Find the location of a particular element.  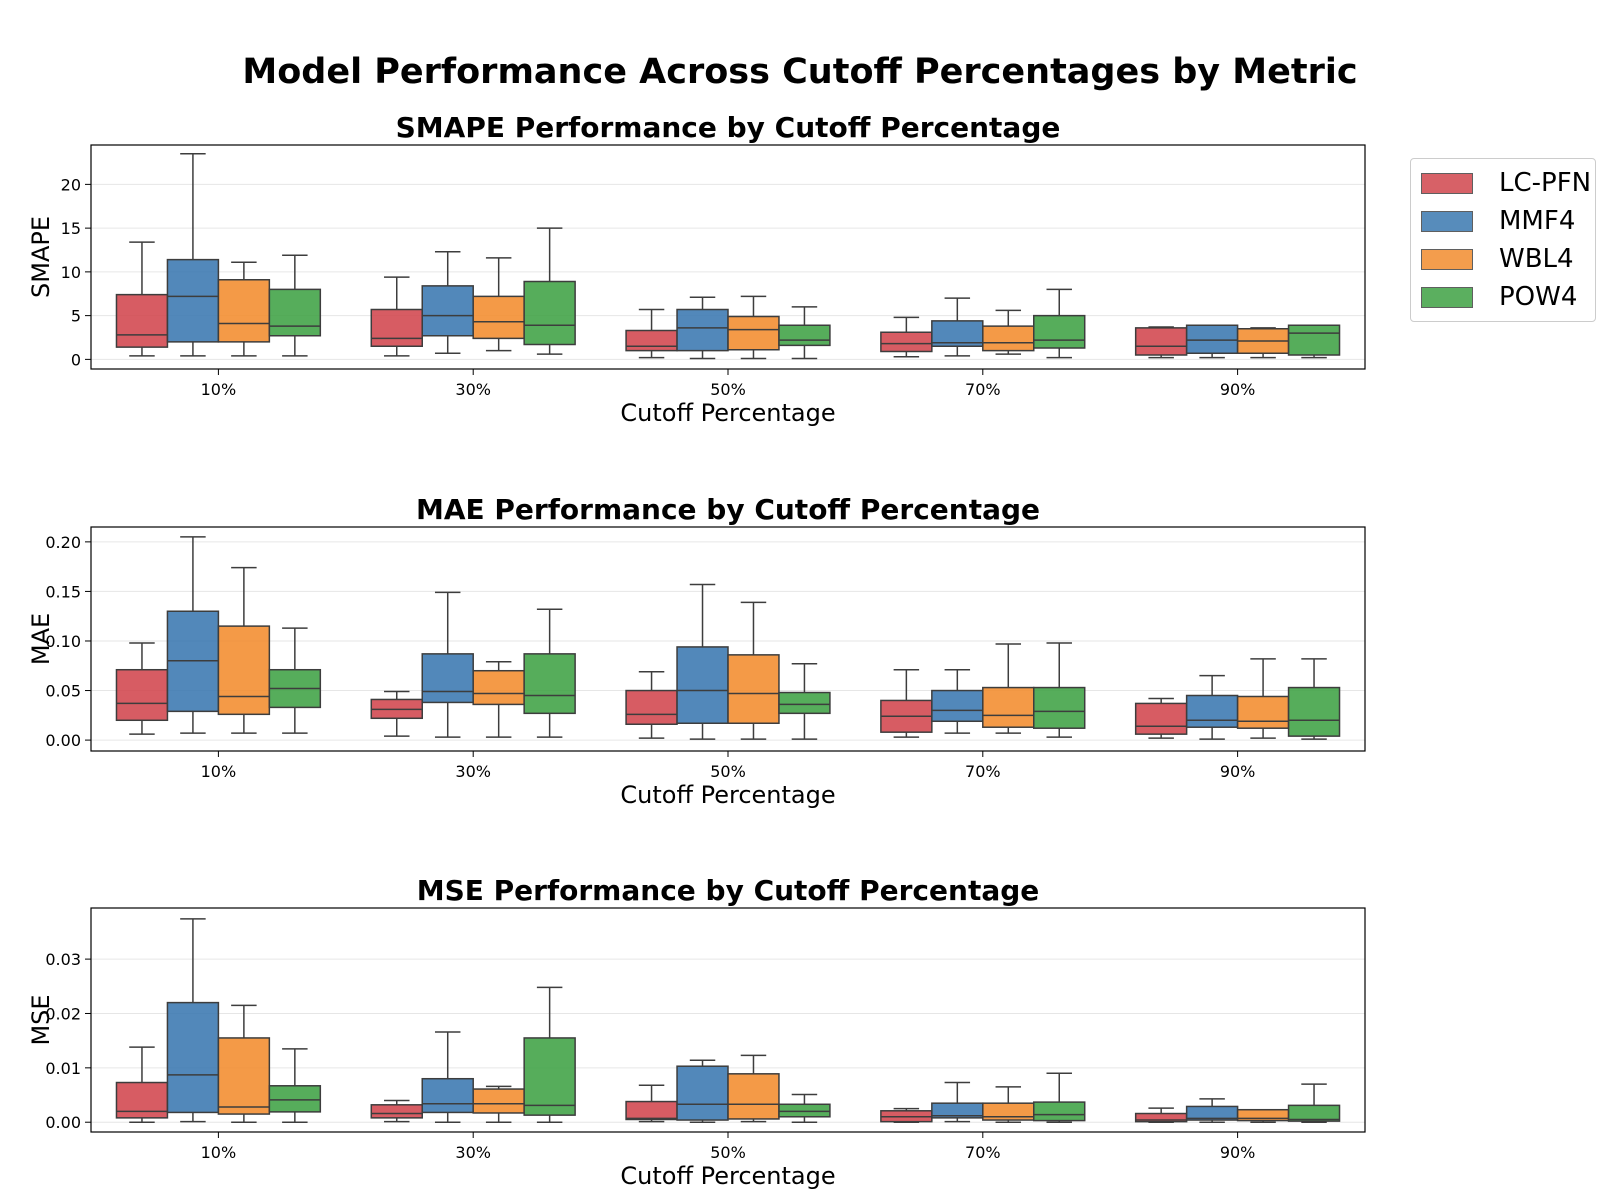

y-tick-label: 0.03 is located at coordinates (63, 959).